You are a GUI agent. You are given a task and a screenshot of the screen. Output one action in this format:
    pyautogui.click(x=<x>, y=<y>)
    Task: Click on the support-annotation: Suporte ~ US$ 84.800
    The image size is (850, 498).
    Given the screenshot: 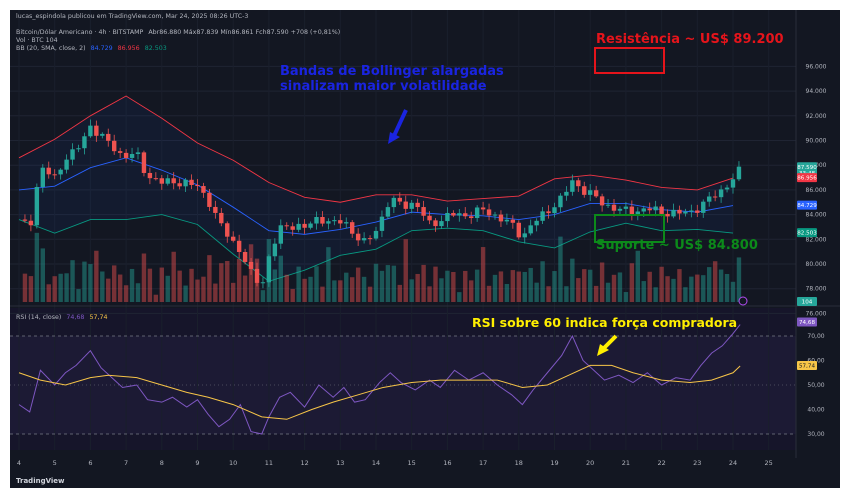 What is the action you would take?
    pyautogui.click(x=677, y=245)
    